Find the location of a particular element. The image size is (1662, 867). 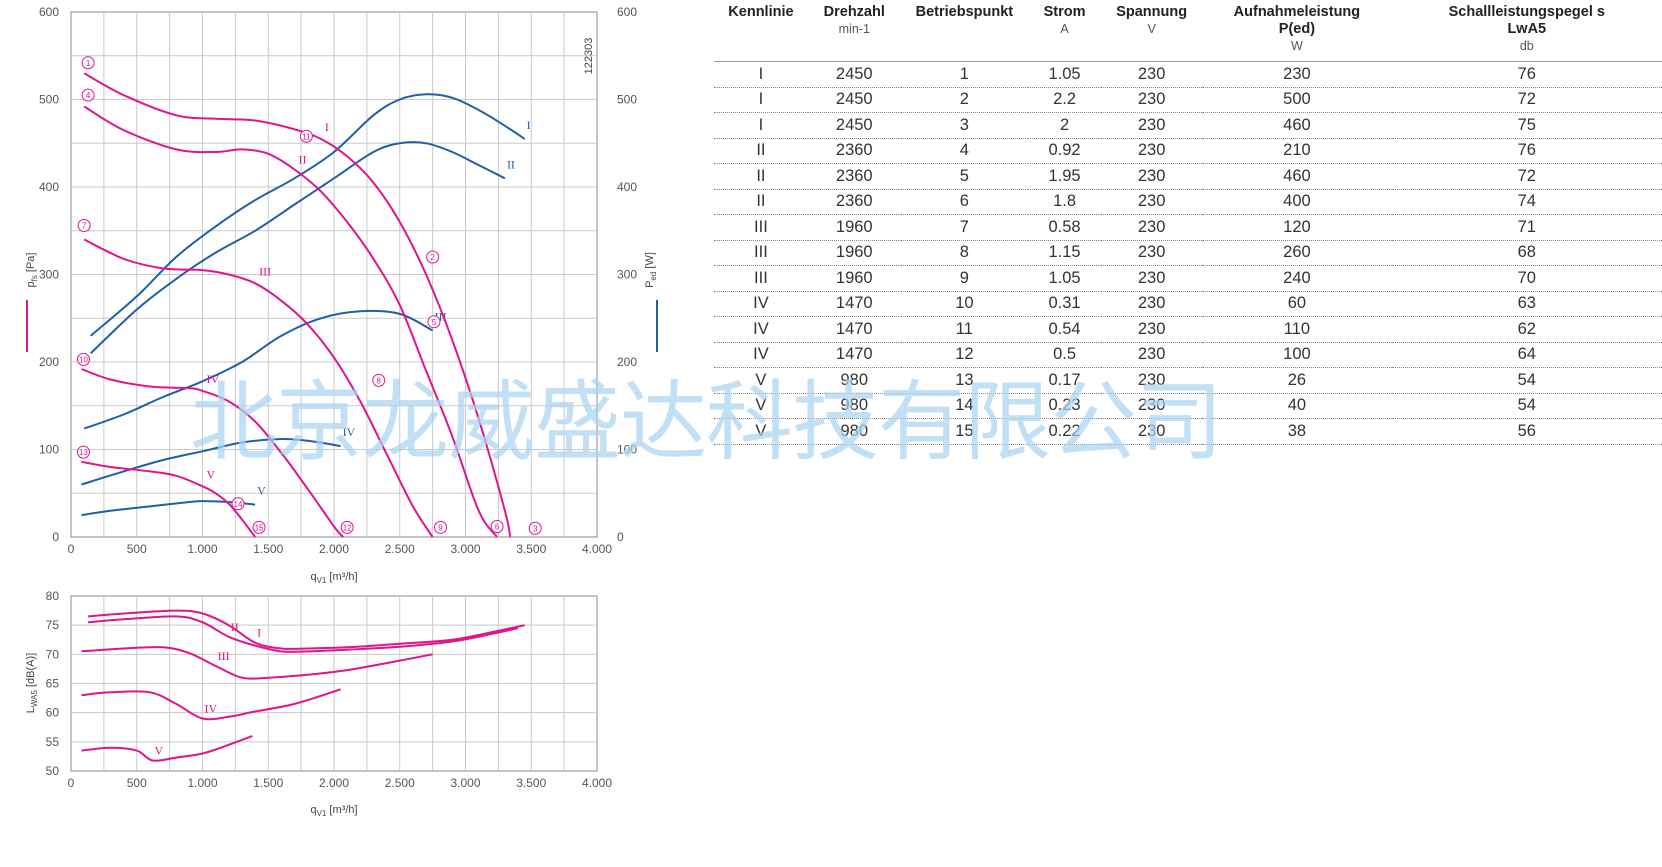

table-cell: 40 is located at coordinates (1297, 406).